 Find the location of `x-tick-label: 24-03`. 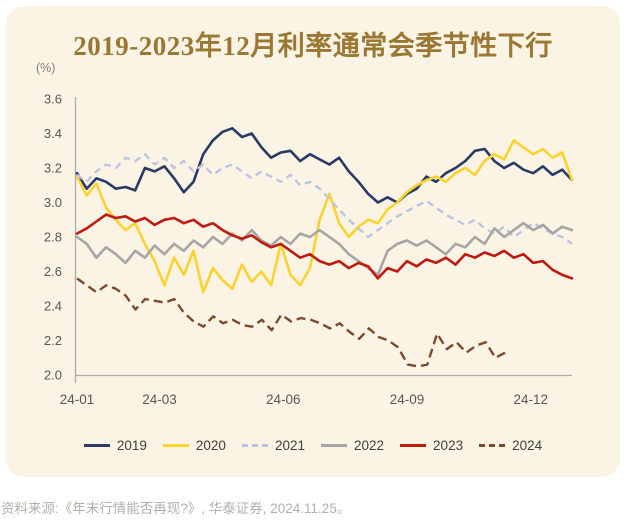

x-tick-label: 24-03 is located at coordinates (159, 399).